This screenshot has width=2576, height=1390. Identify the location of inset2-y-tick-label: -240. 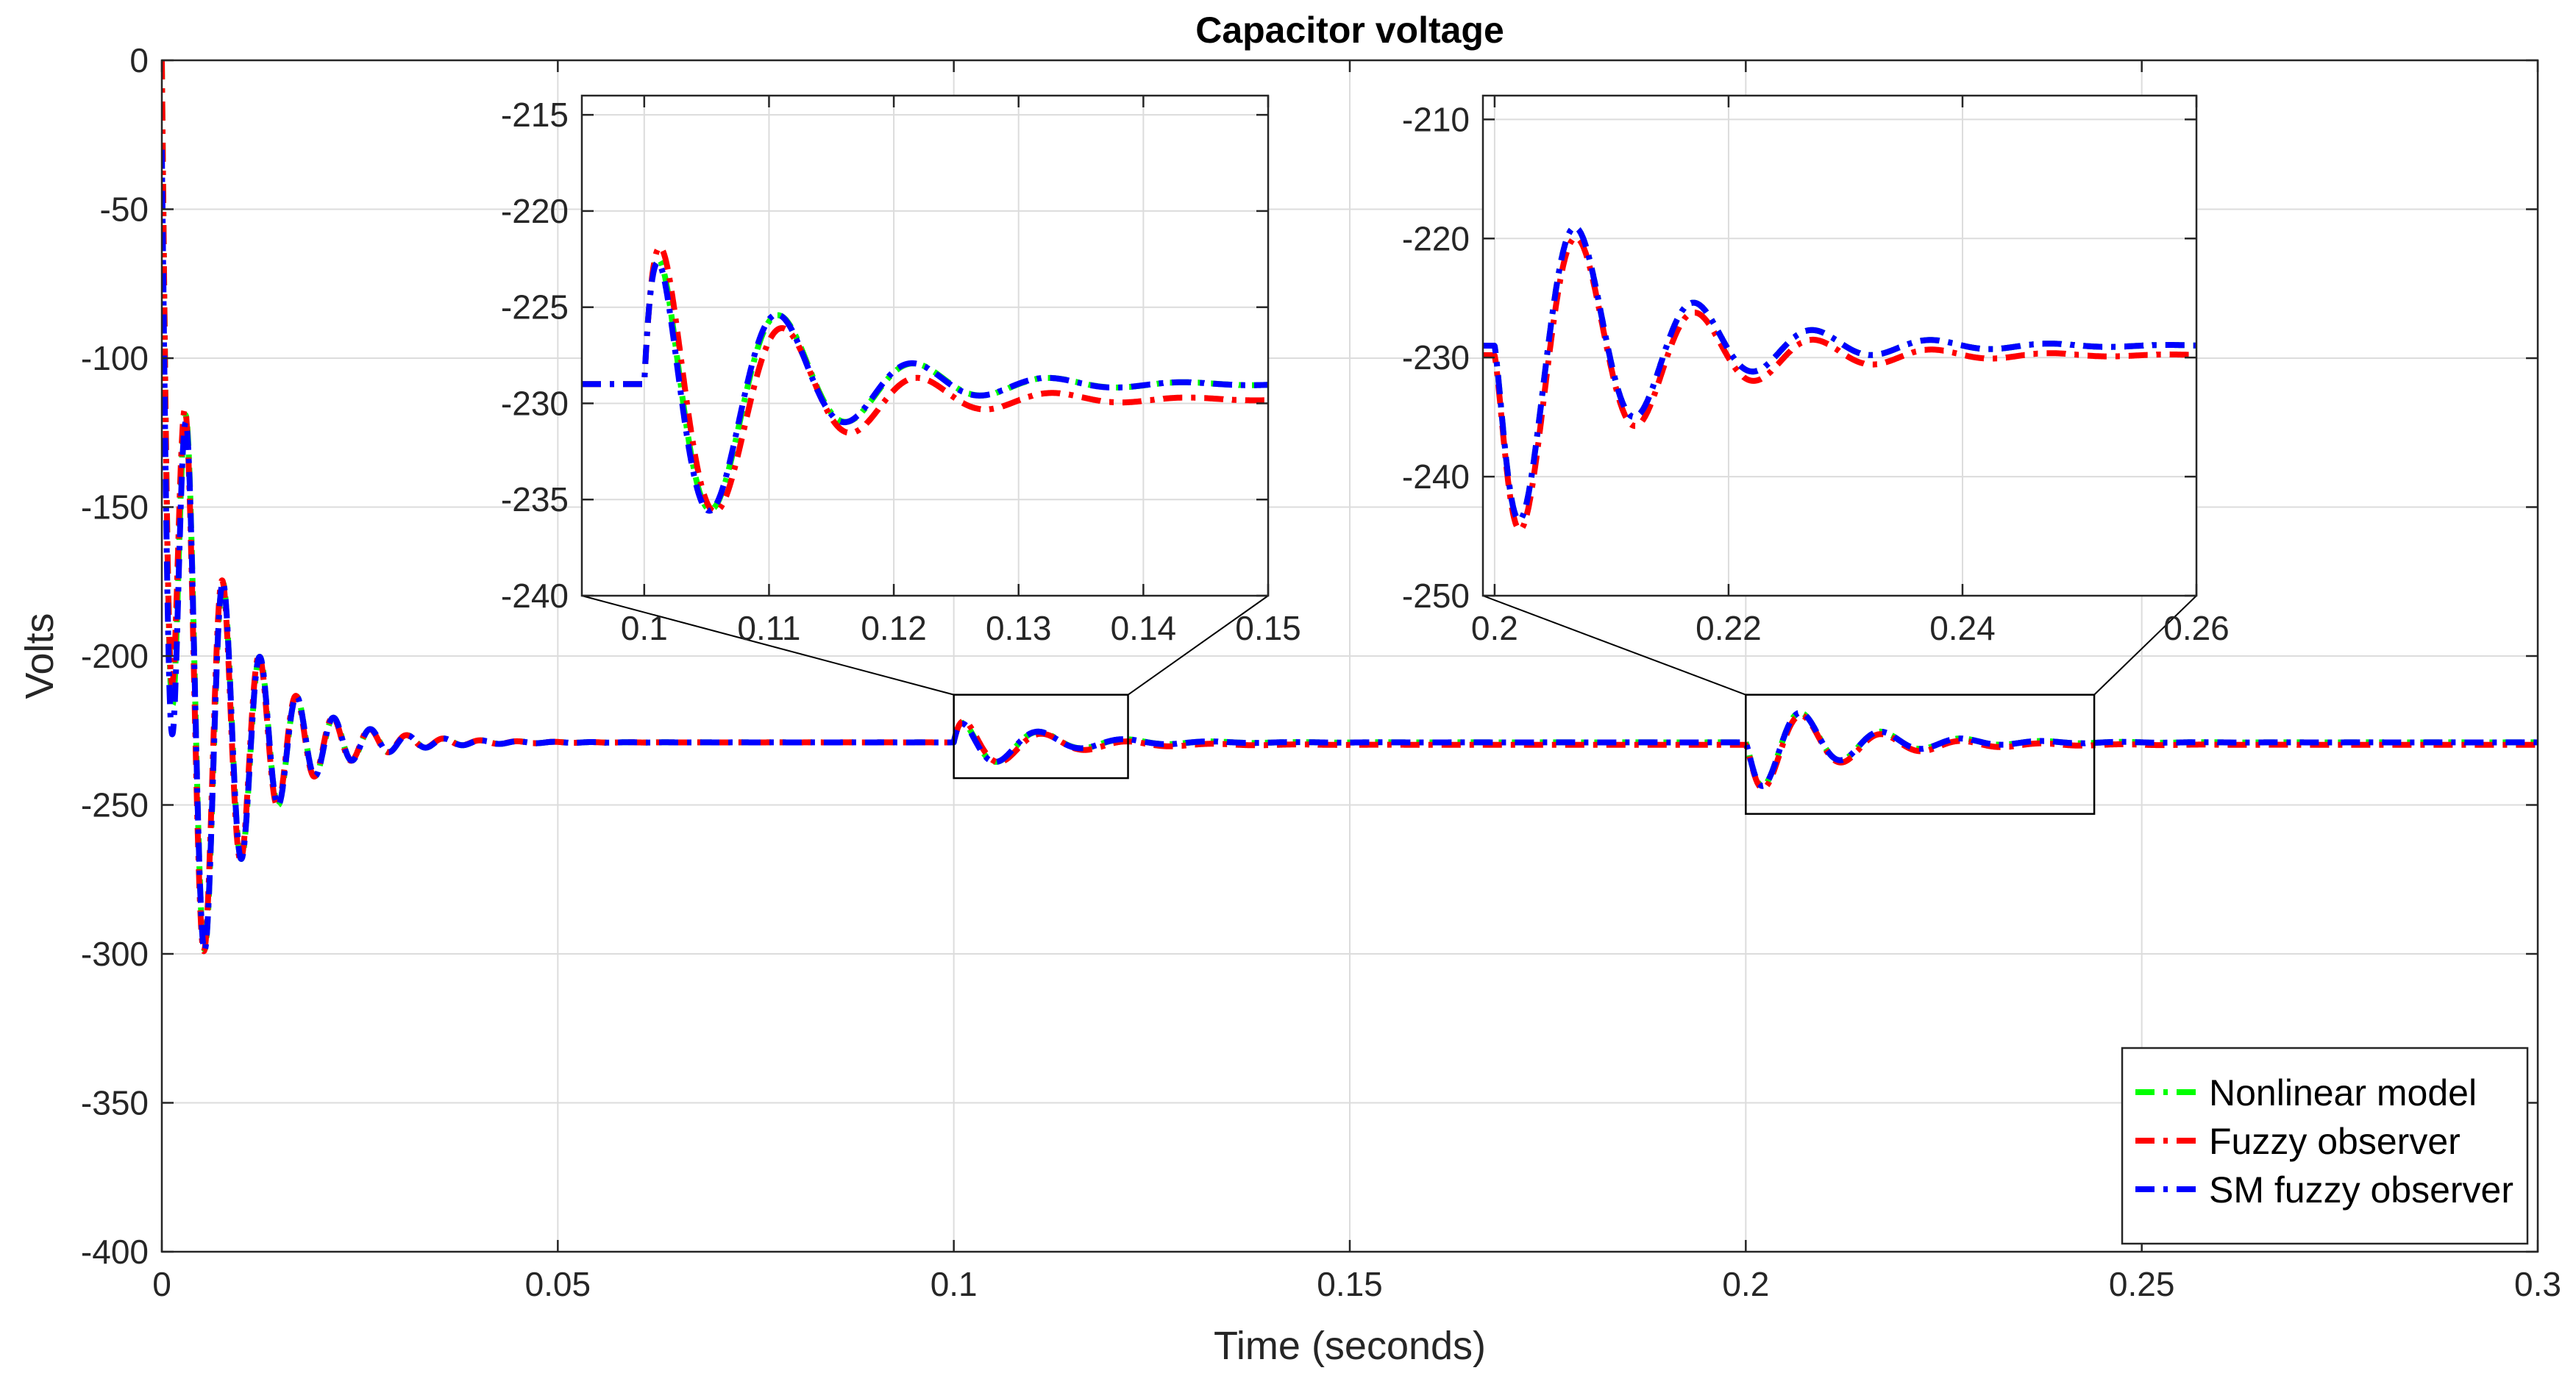
(1436, 476).